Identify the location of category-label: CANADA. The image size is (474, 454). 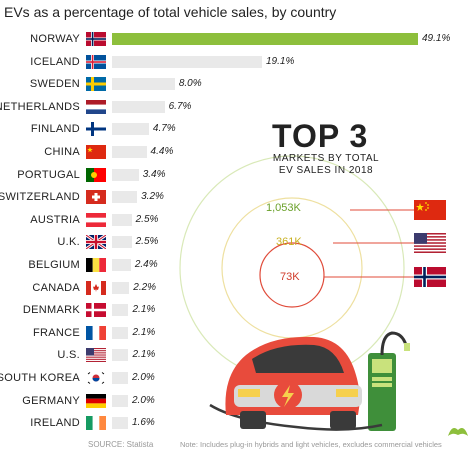
(56, 287).